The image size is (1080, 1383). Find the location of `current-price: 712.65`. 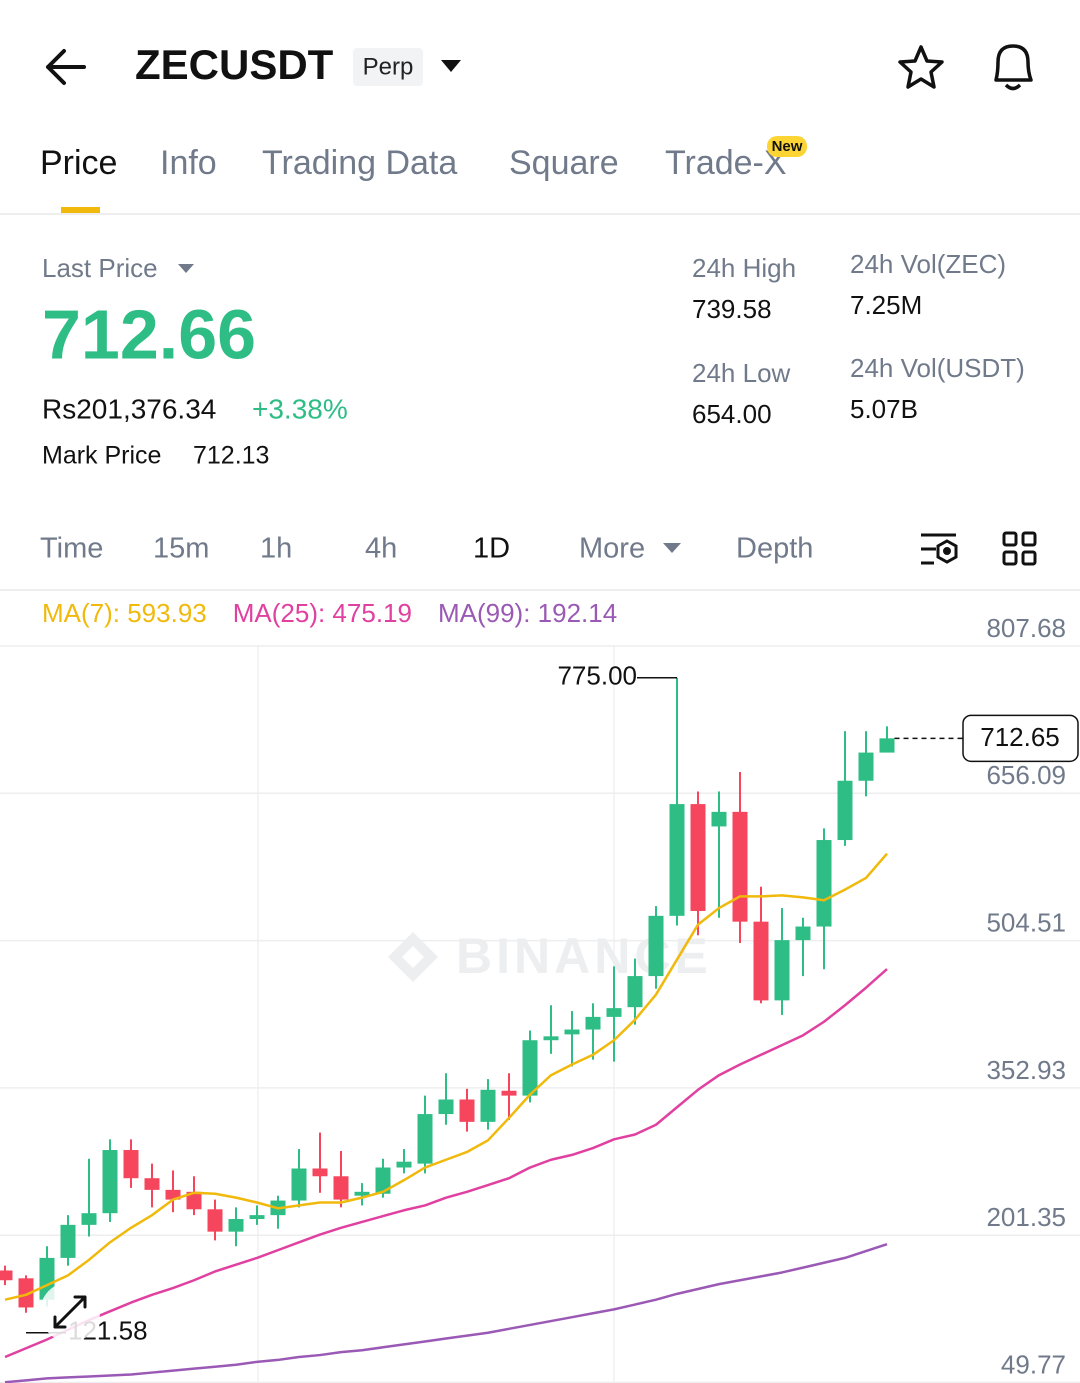

current-price: 712.65 is located at coordinates (1020, 737).